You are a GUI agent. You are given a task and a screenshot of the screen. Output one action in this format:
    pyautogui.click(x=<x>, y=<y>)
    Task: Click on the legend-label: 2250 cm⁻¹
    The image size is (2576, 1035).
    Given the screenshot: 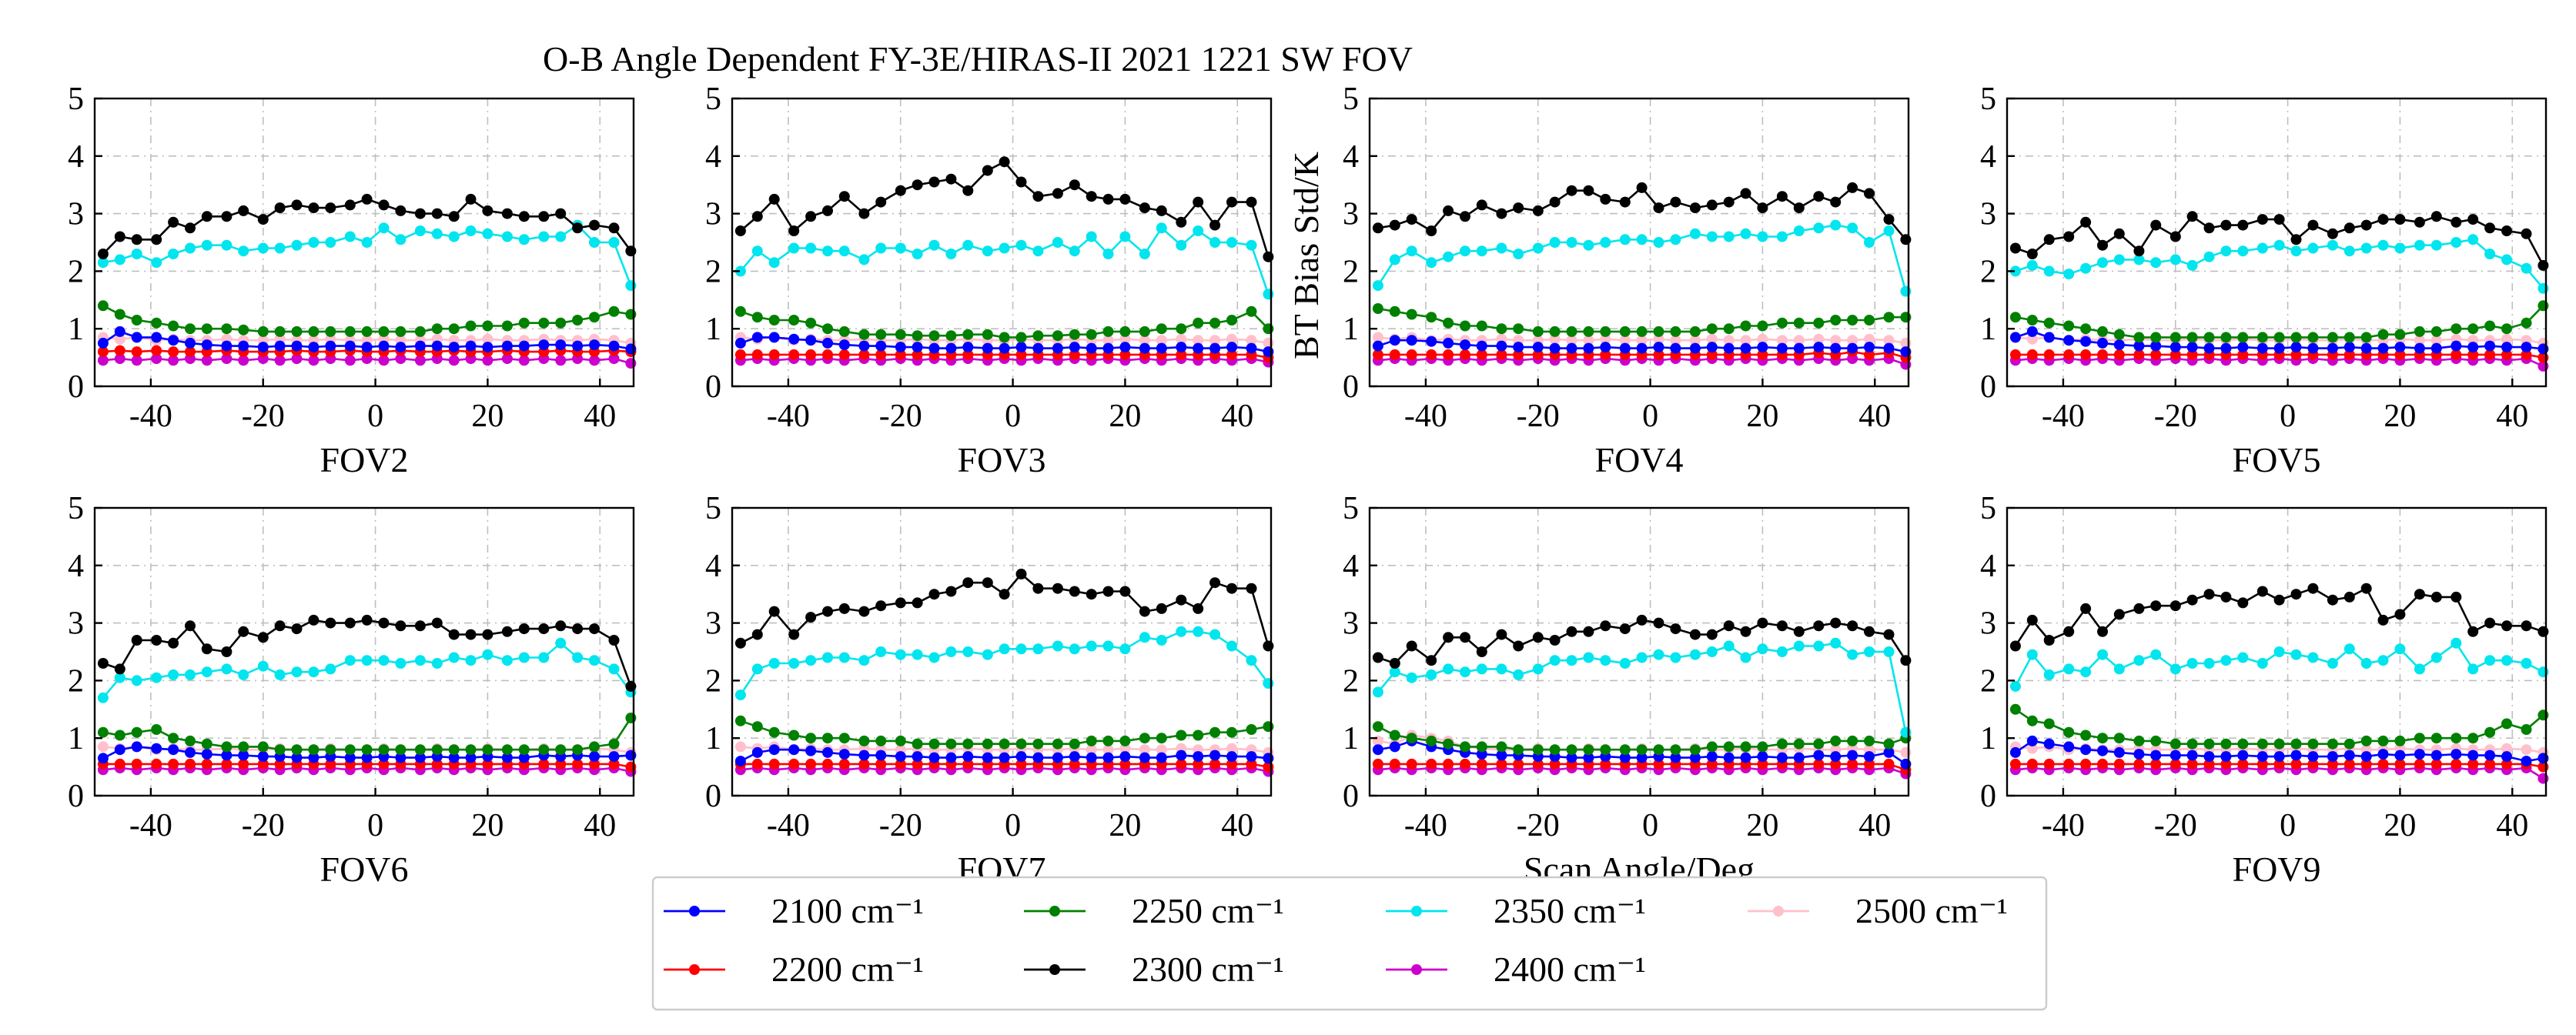 What is the action you would take?
    pyautogui.click(x=1208, y=910)
    